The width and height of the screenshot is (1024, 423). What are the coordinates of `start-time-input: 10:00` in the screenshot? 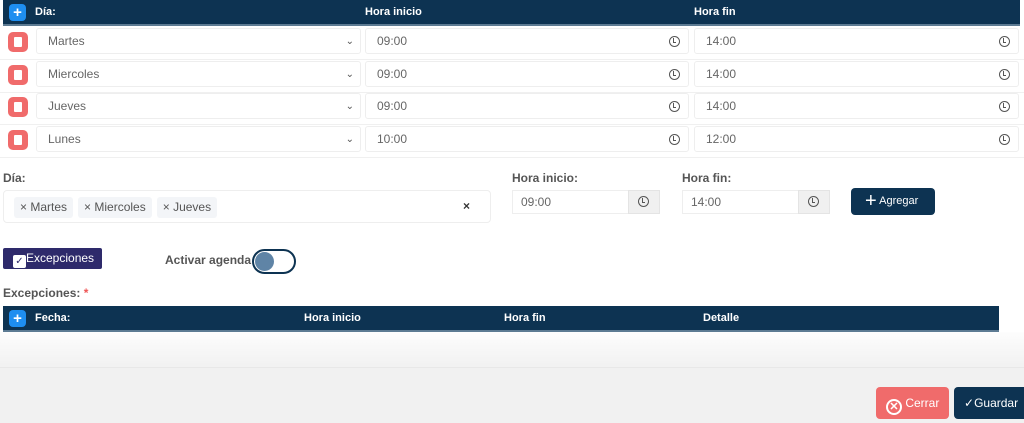 It's located at (527, 138).